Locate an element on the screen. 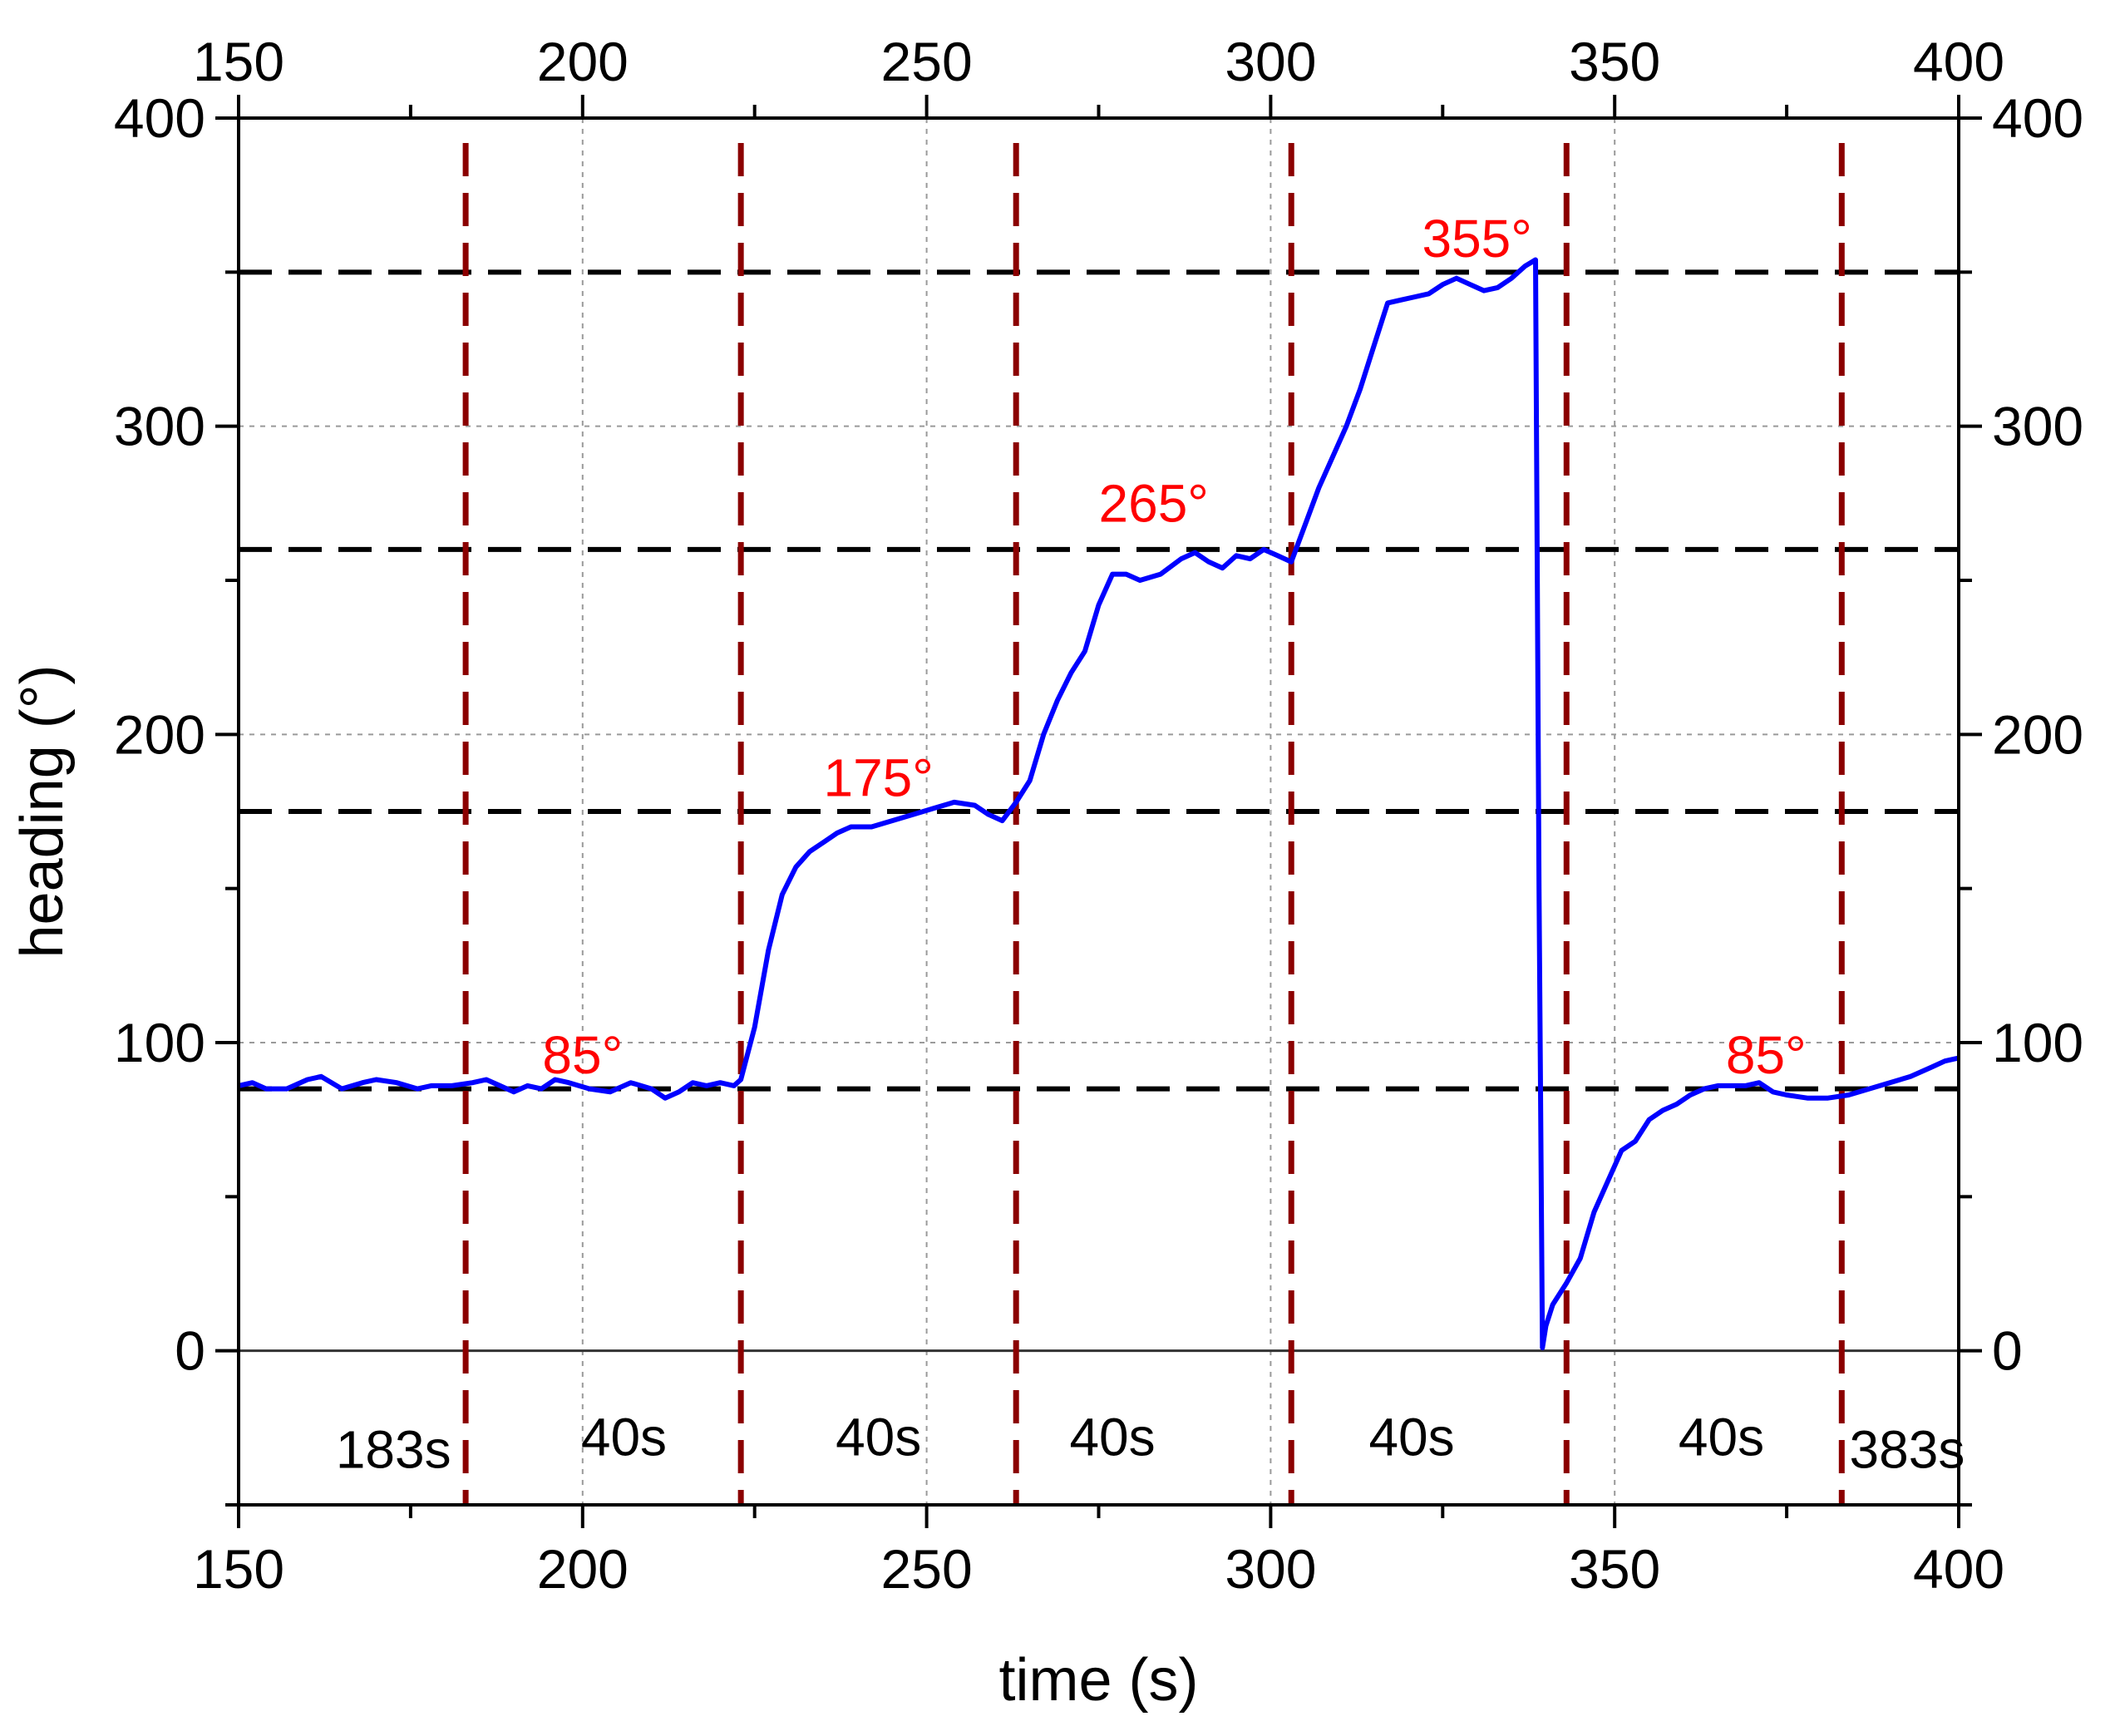 The height and width of the screenshot is (1736, 2115). x-tick-label-top: 300 is located at coordinates (1270, 61).